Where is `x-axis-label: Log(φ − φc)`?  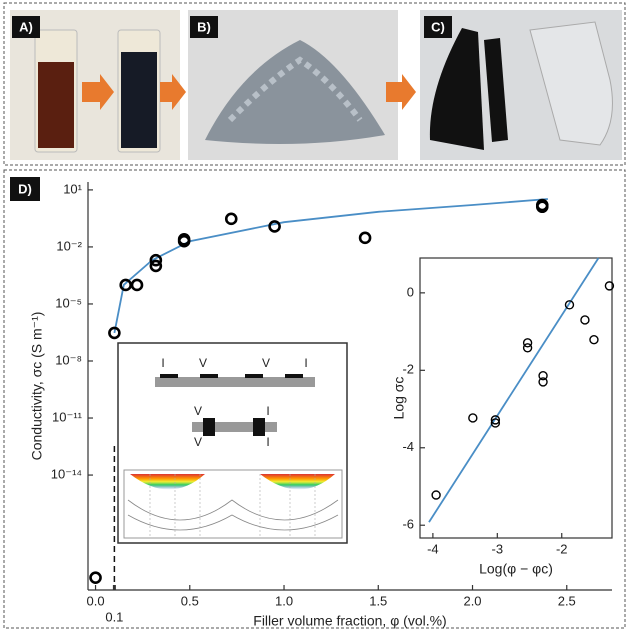
x-axis-label: Log(φ − φc) is located at coordinates (516, 569).